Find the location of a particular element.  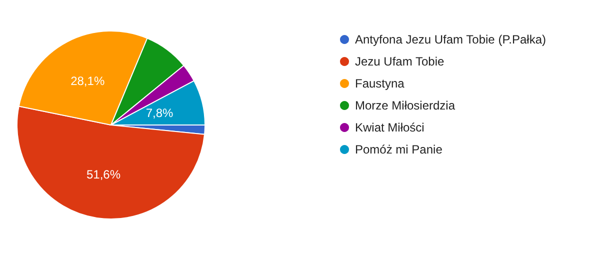

legend-label: Faustyna is located at coordinates (380, 83).